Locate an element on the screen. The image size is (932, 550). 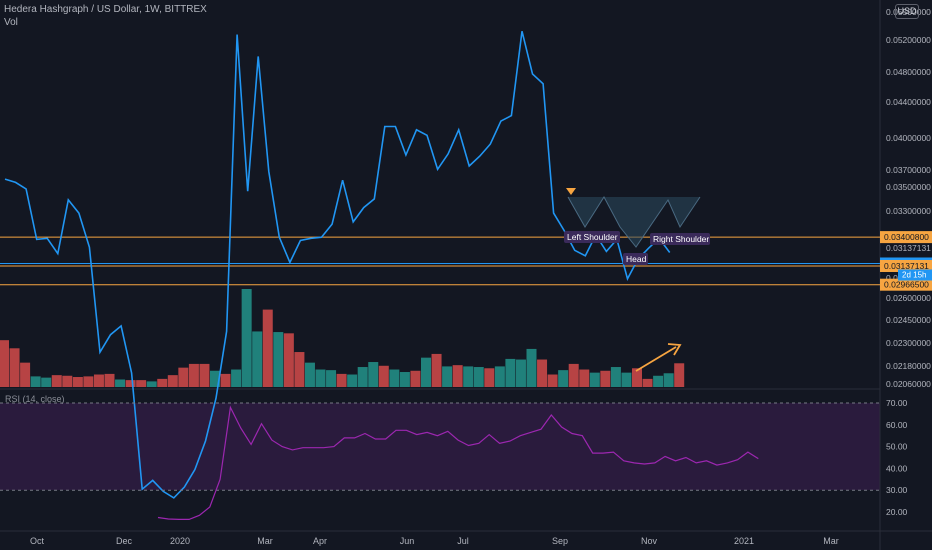
pattern-fill is located at coordinates (634, 222).